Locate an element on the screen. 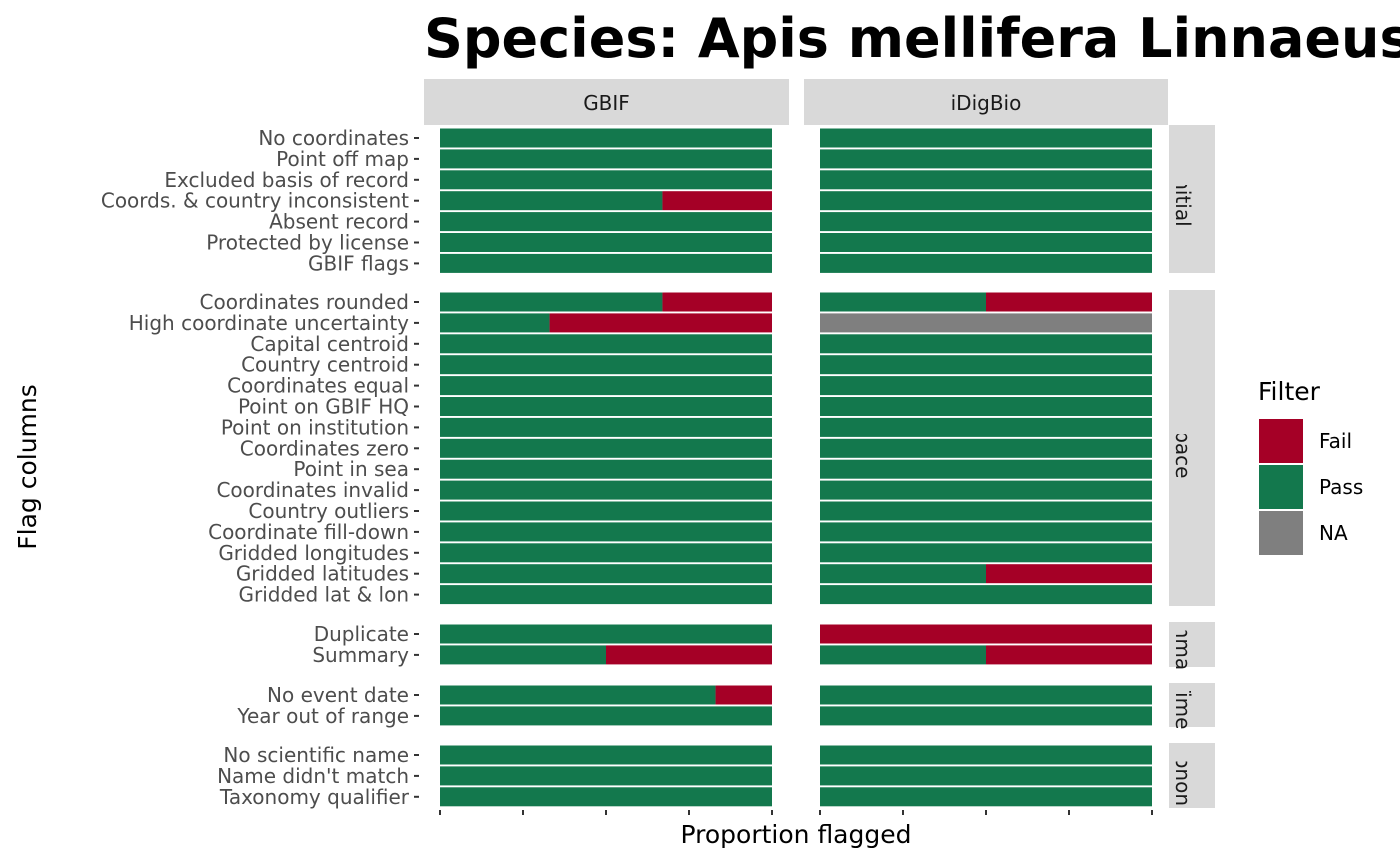  bar-gbif-high-coordinate-uncertainty-pass is located at coordinates (495, 323).